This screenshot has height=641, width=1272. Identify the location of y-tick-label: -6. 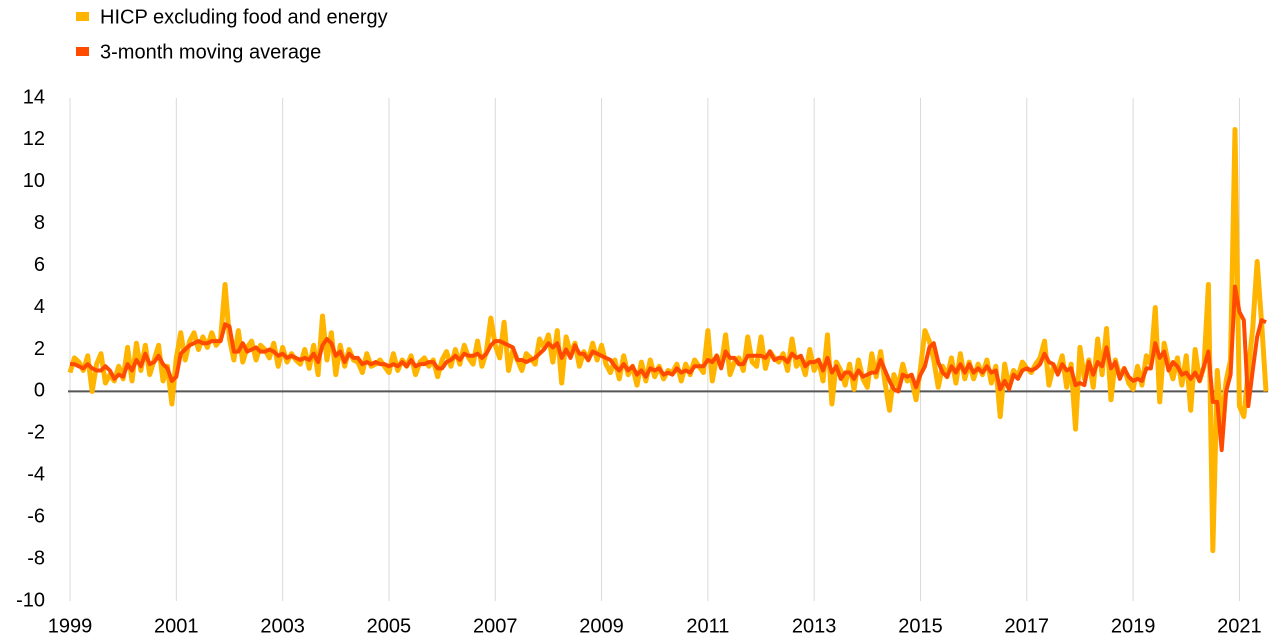
(36, 516).